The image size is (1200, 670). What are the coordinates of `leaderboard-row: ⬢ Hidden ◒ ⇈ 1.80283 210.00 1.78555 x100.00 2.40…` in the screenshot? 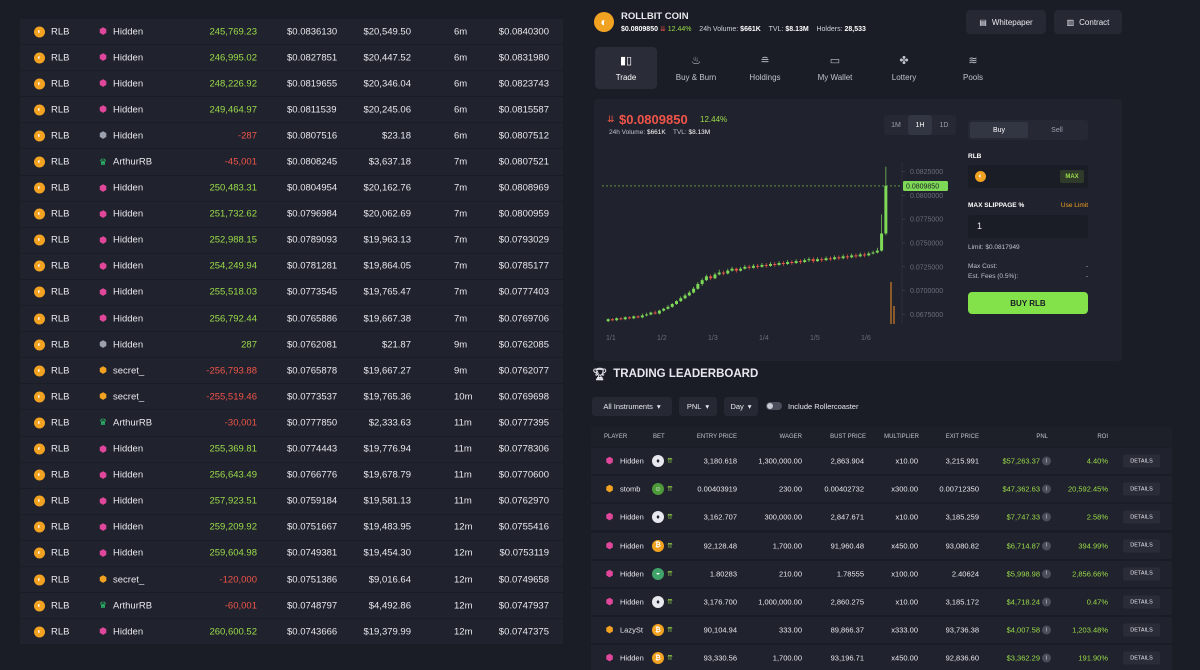 It's located at (881, 573).